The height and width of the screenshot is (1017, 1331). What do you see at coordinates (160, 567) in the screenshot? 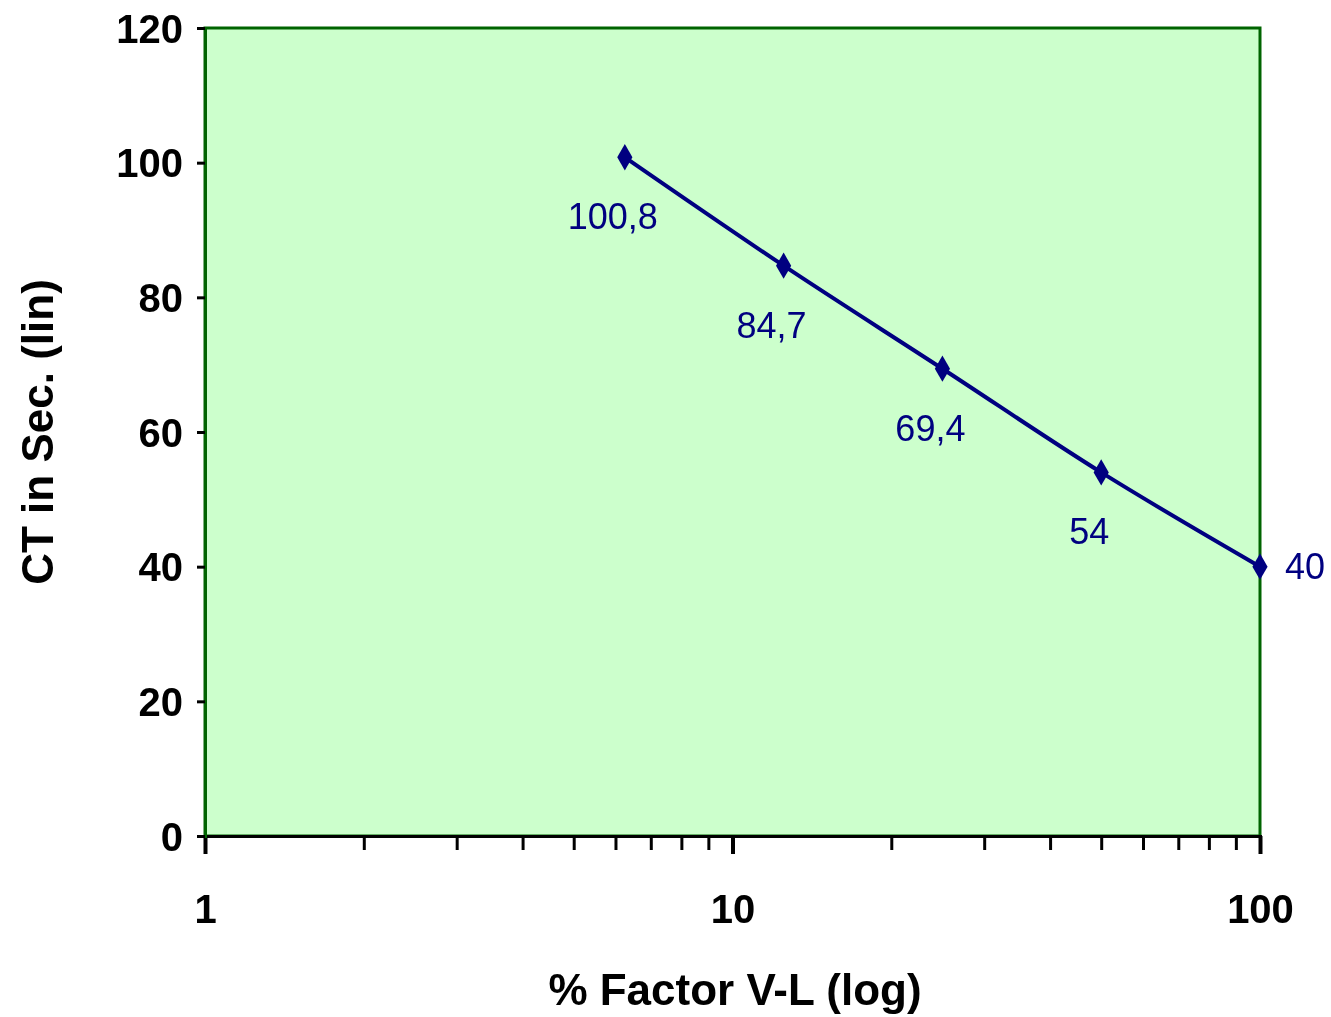
I see `y-tick-label: 40` at bounding box center [160, 567].